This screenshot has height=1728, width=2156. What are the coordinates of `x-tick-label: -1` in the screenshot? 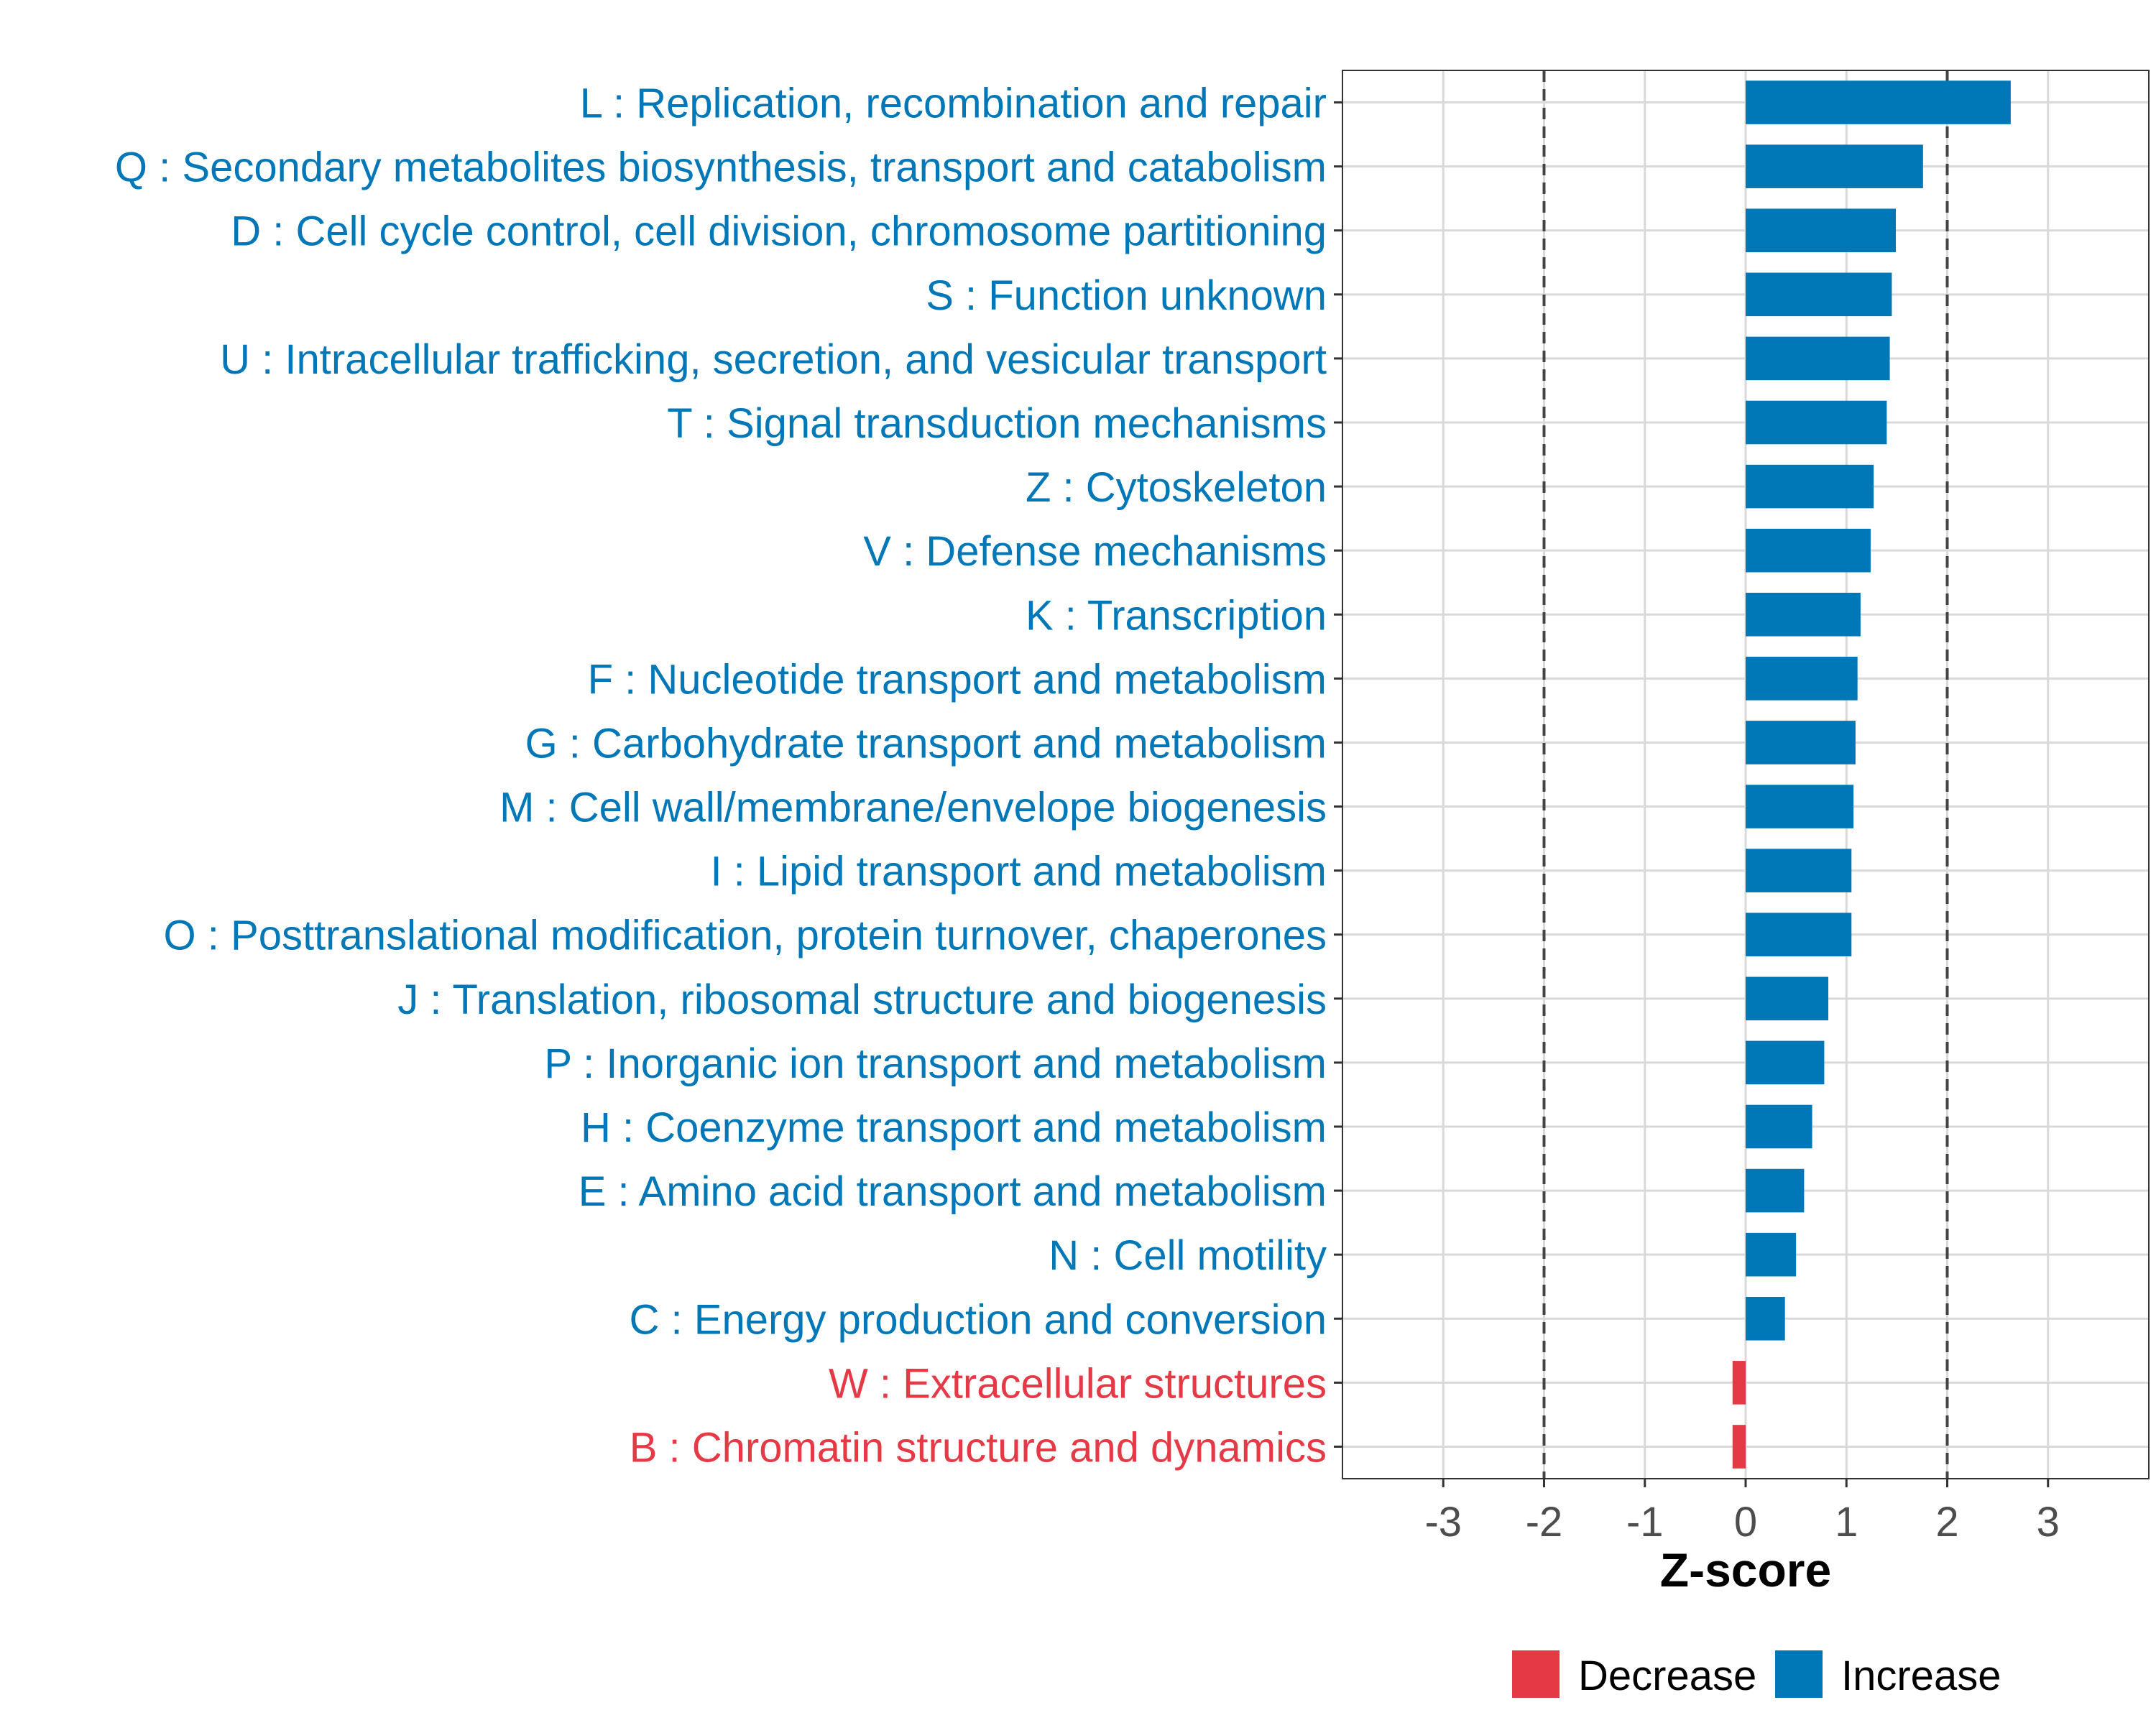 It's located at (1645, 1523).